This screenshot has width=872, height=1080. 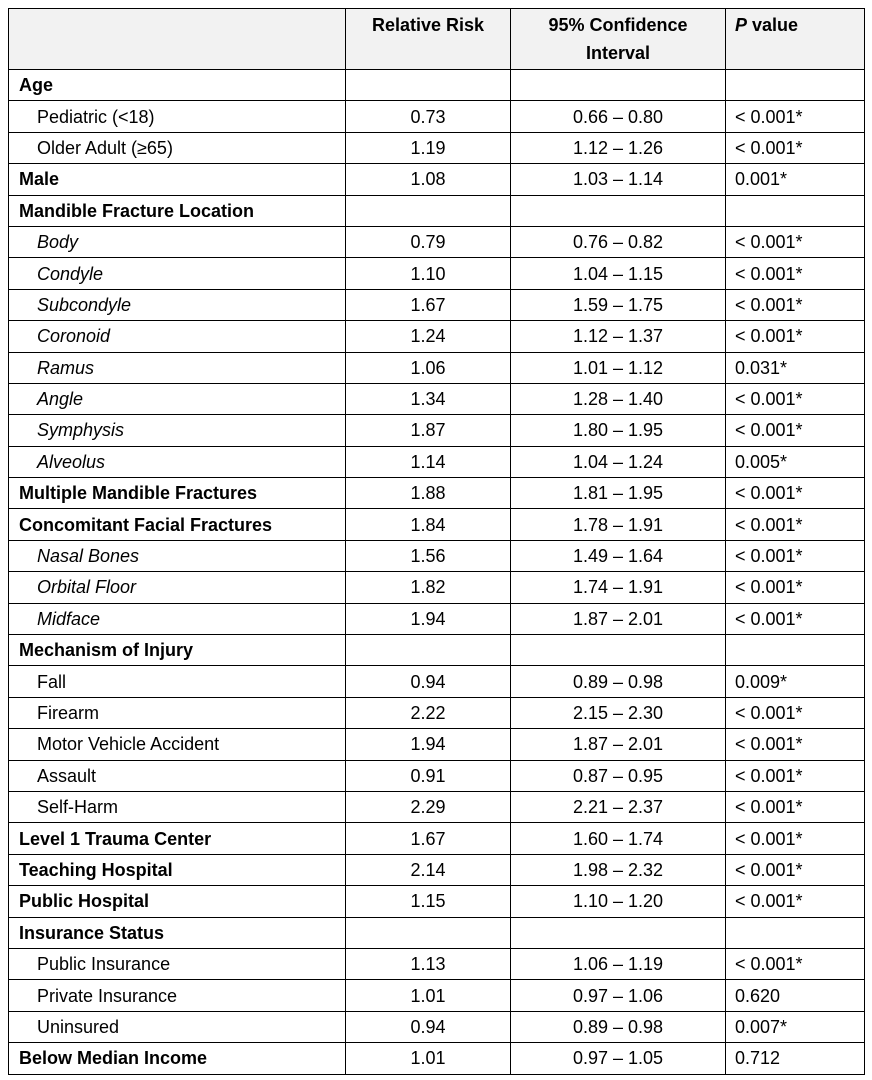 What do you see at coordinates (618, 462) in the screenshot?
I see `value-cell: 1.04 – 1.24` at bounding box center [618, 462].